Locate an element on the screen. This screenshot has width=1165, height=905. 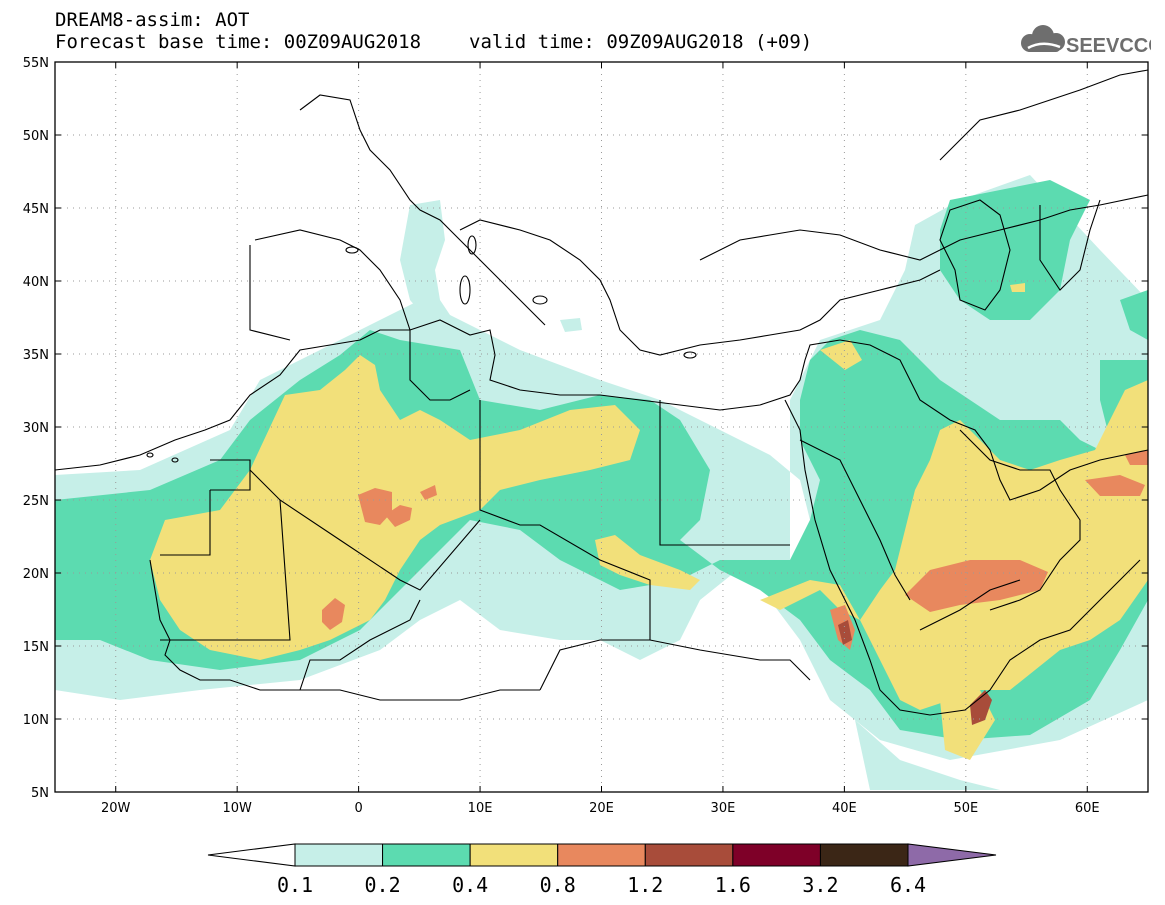
chart-title: DREAM8-assim: AOT is located at coordinates (152, 20).